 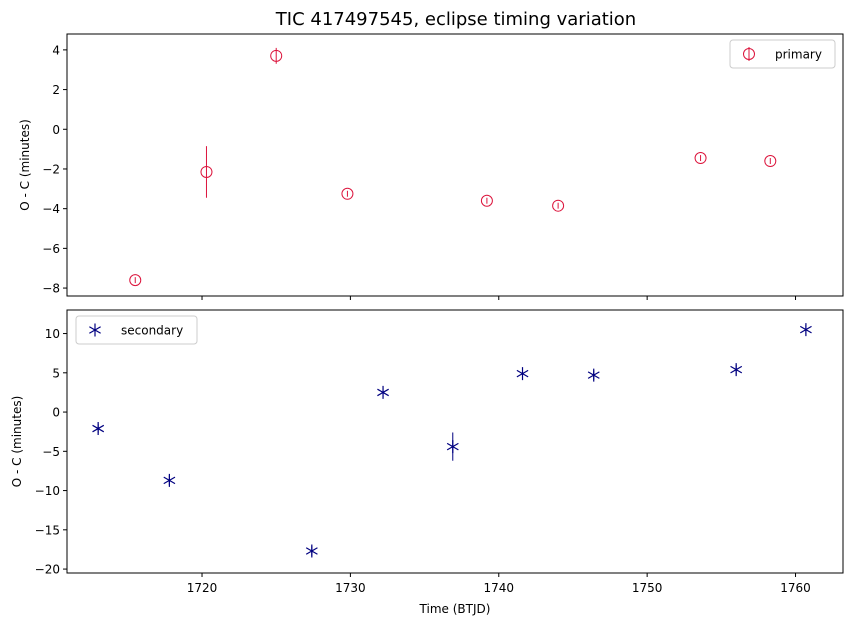 I want to click on bottom-xtick-label-3: 1750, so click(x=647, y=588).